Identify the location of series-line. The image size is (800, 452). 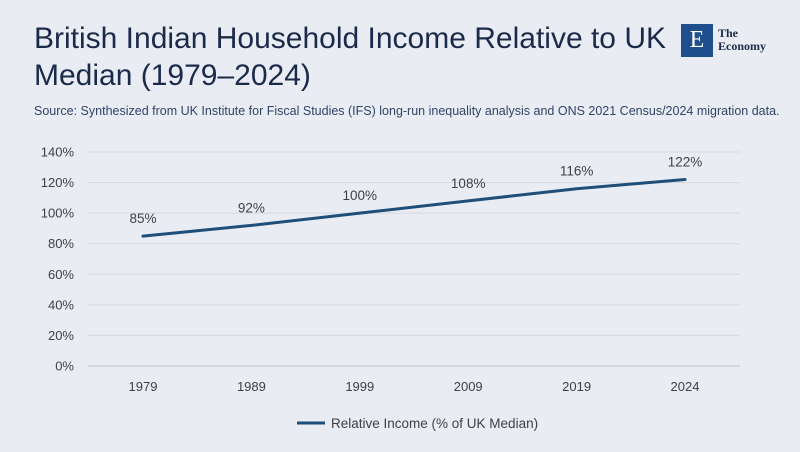
(414, 208).